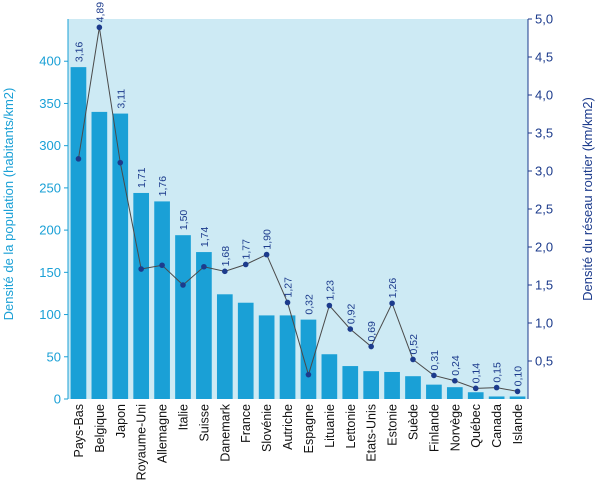  I want to click on left-axis: 0 50 100 150 200 250 300 350 400, so click(54, 213).